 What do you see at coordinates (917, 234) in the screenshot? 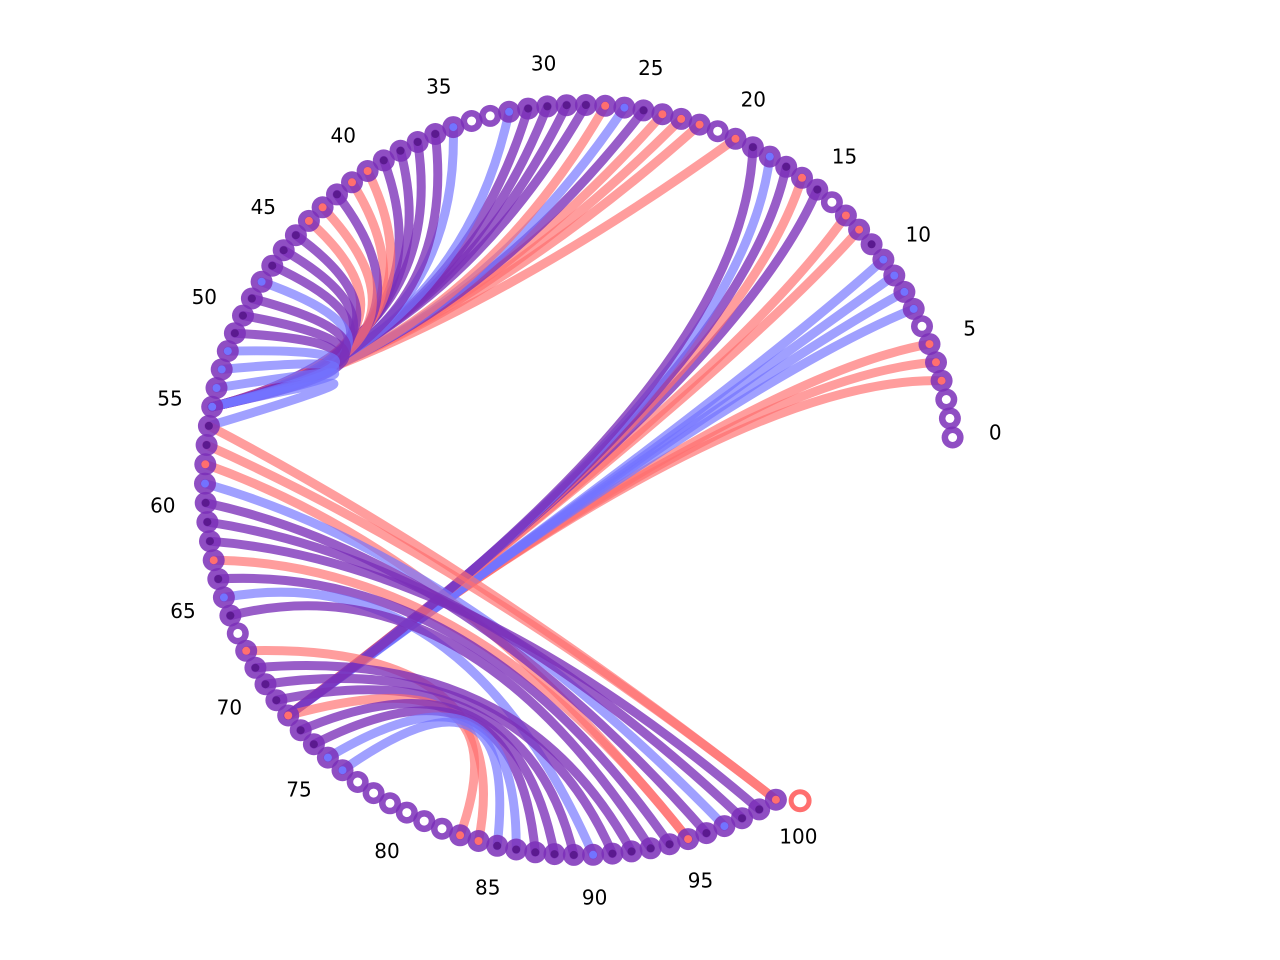
I see `tick-label-10: 10` at bounding box center [917, 234].